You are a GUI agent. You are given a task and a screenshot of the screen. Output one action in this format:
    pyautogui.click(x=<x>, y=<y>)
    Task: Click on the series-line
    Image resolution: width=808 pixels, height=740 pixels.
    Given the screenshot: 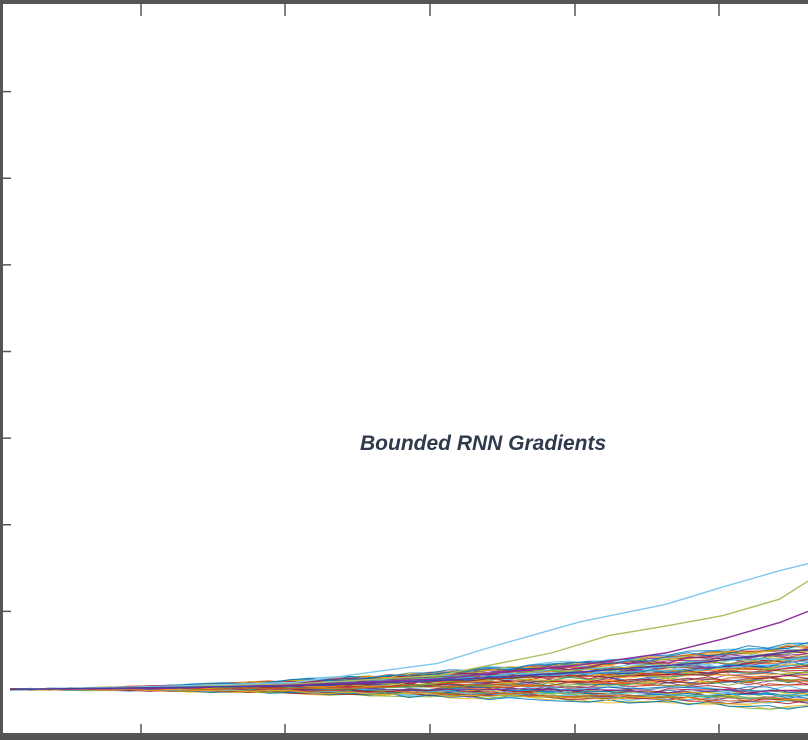 What is the action you would take?
    pyautogui.click(x=408, y=696)
    